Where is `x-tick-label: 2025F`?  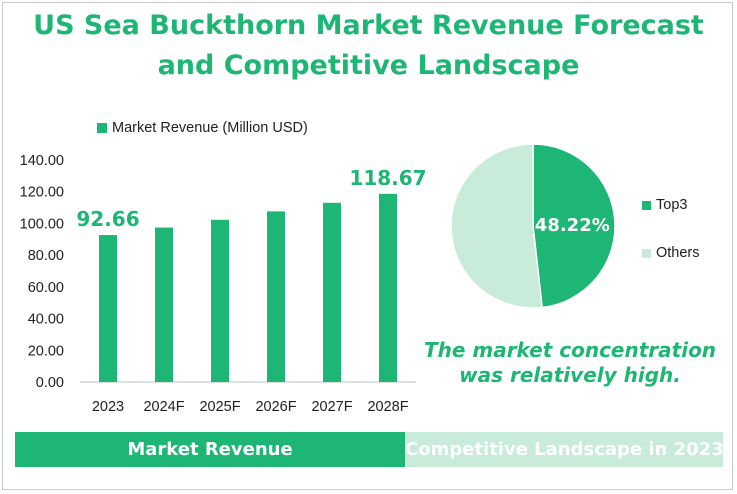
x-tick-label: 2025F is located at coordinates (219, 407).